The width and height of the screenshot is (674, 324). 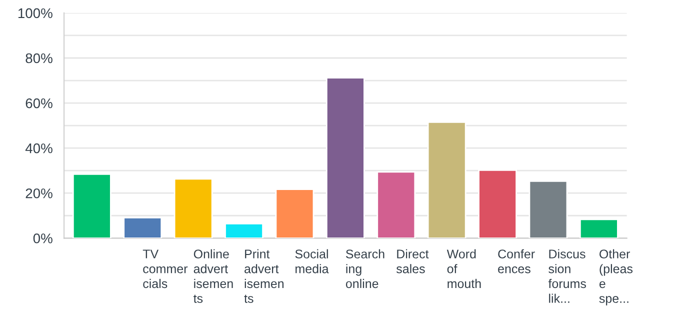 What do you see at coordinates (516, 261) in the screenshot?
I see `x-tick-label: Confer ences` at bounding box center [516, 261].